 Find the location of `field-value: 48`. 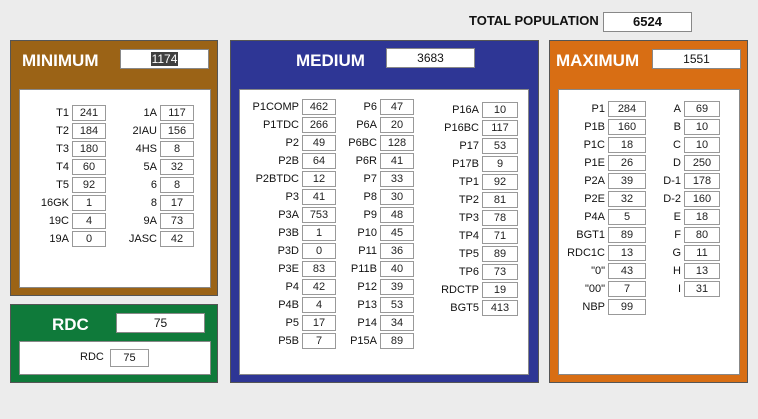

field-value: 48 is located at coordinates (397, 215).